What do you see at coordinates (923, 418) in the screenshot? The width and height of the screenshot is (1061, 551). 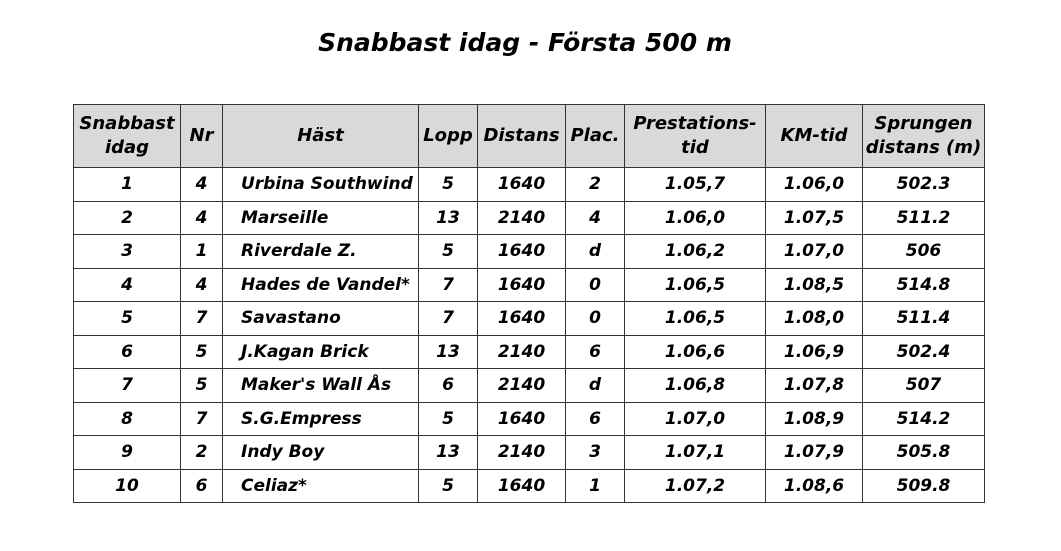 I see `table-cell: 514.2` at bounding box center [923, 418].